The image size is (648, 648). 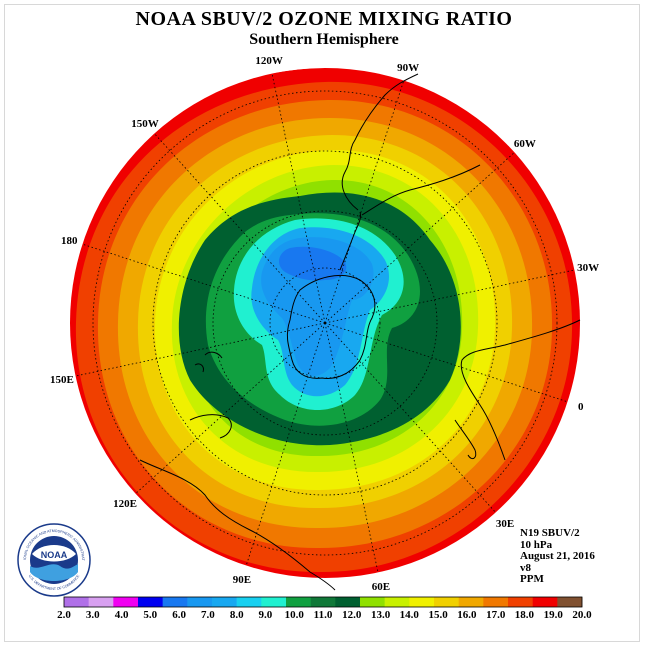 I want to click on page-subtitle: Southern Hemisphere, so click(x=324, y=39).